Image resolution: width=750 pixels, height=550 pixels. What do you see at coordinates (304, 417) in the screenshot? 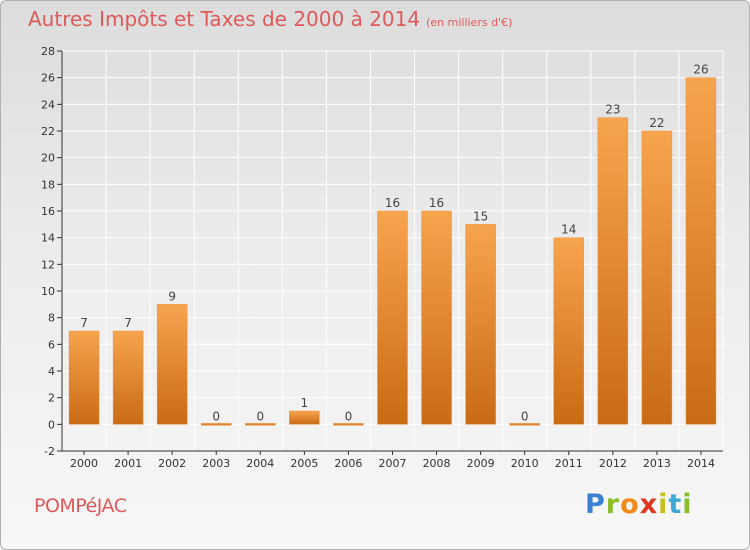
I see `bar-2005` at bounding box center [304, 417].